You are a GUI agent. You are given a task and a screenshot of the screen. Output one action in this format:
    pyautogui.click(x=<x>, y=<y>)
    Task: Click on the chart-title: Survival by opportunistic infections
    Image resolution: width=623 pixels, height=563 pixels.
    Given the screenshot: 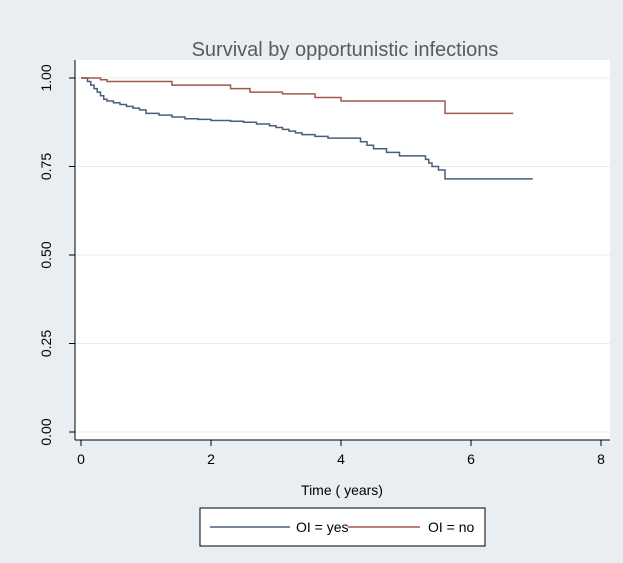 What is the action you would take?
    pyautogui.click(x=345, y=50)
    